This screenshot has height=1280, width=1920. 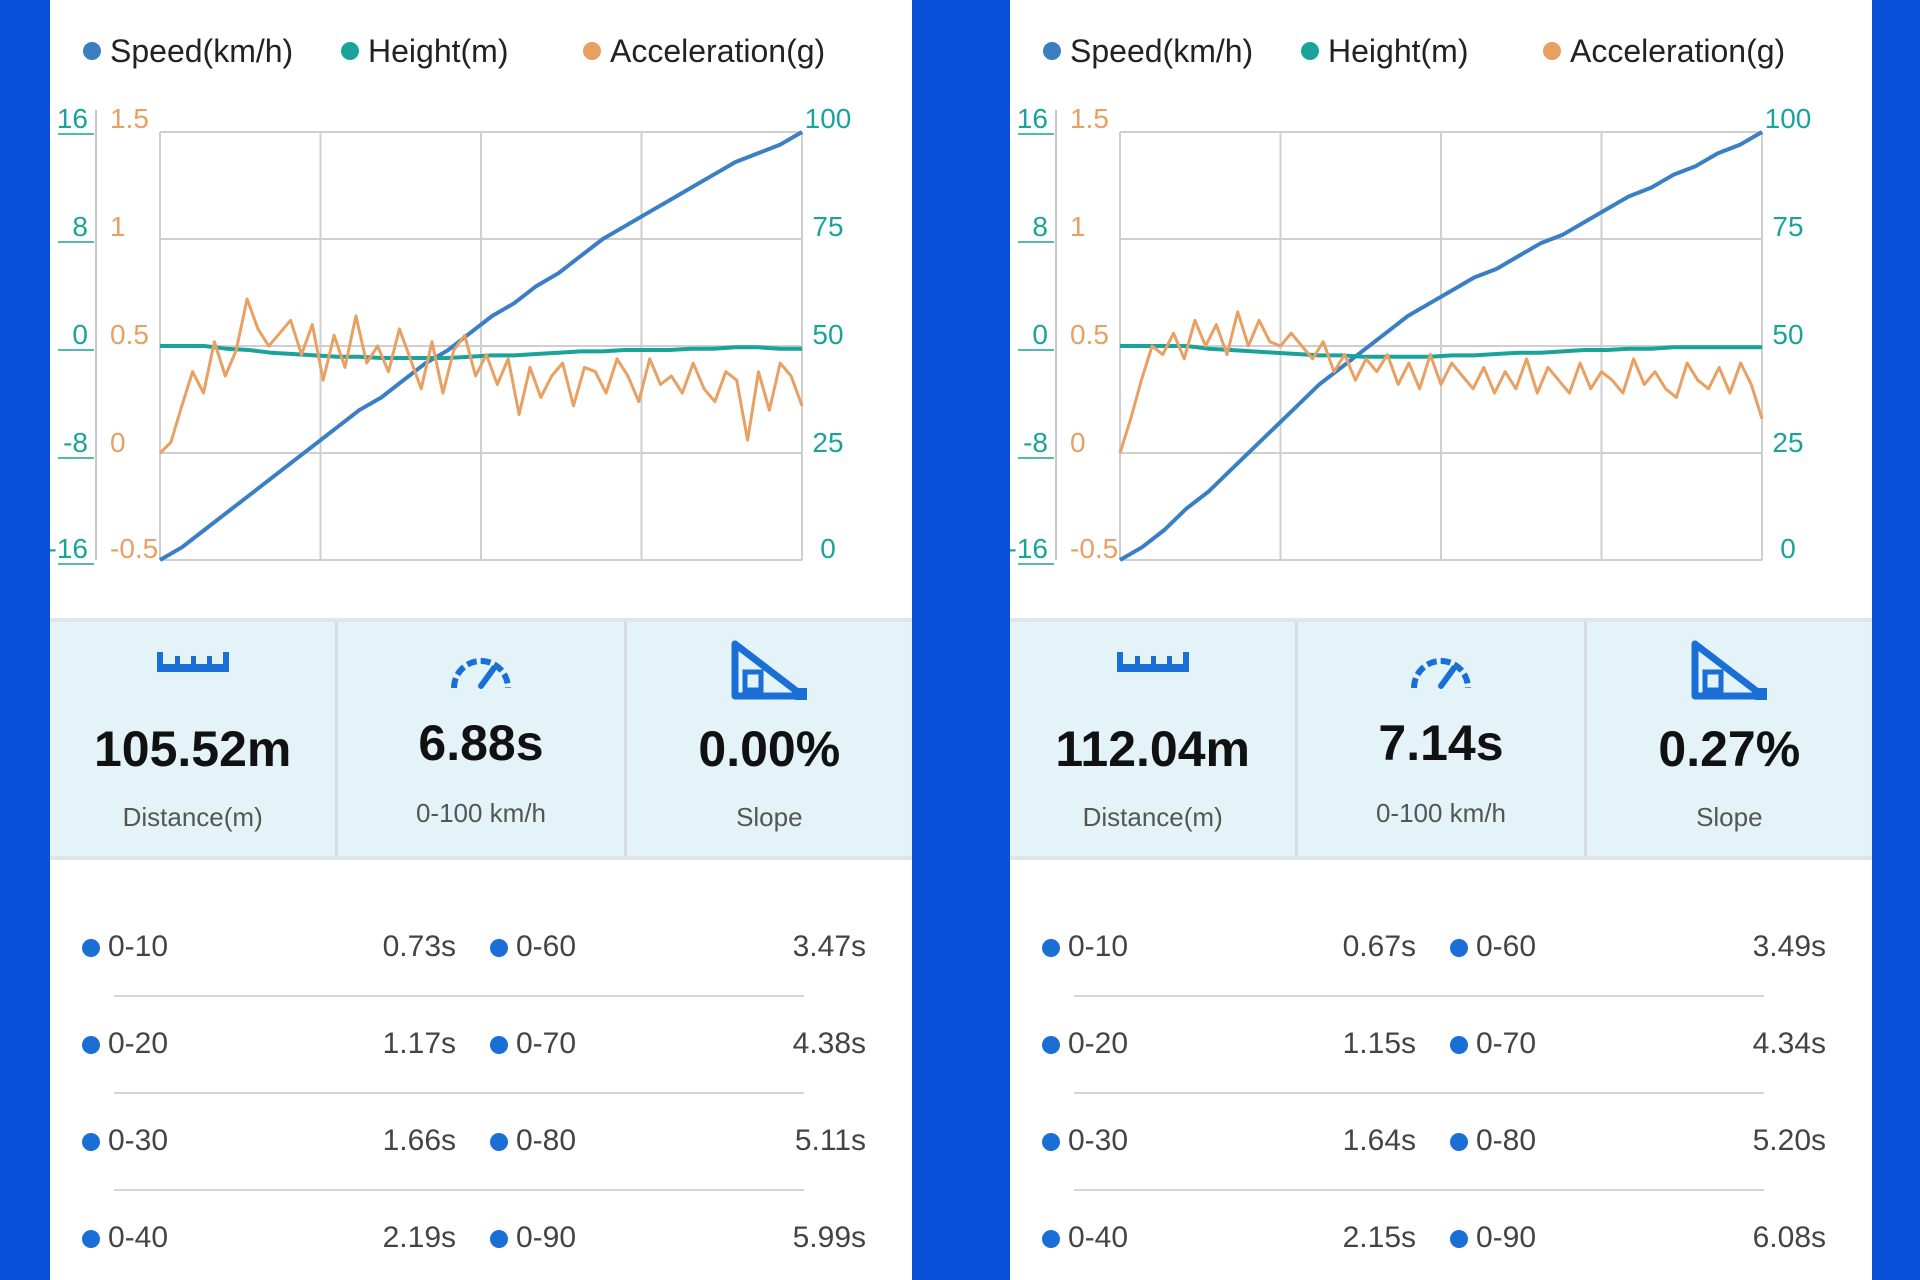 What do you see at coordinates (1789, 1043) in the screenshot?
I see `split-time-right: 4.34s` at bounding box center [1789, 1043].